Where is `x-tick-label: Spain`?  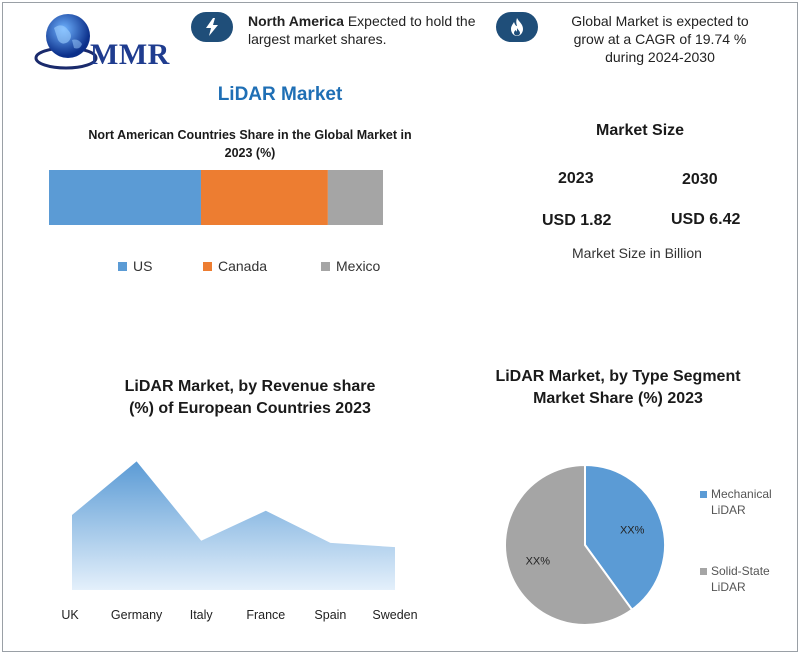
x-tick-label: Spain is located at coordinates (330, 615).